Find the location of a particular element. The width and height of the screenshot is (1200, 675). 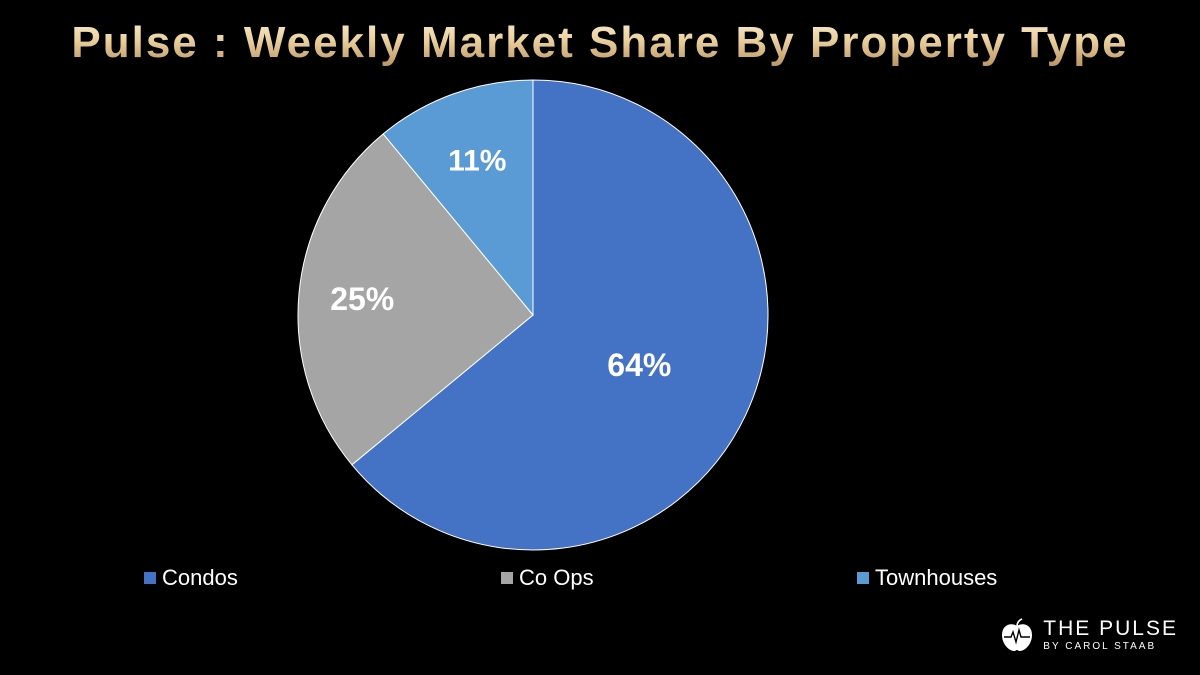

pie-slice-co-ops is located at coordinates (415, 299).